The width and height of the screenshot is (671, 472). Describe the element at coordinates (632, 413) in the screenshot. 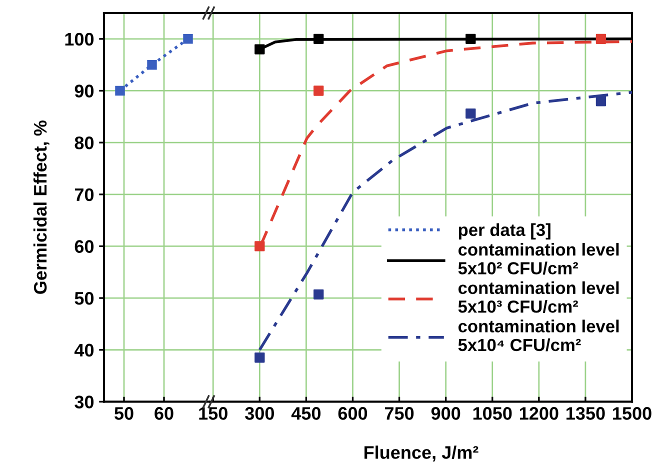

I see `x-tick-label: 1500` at that location.